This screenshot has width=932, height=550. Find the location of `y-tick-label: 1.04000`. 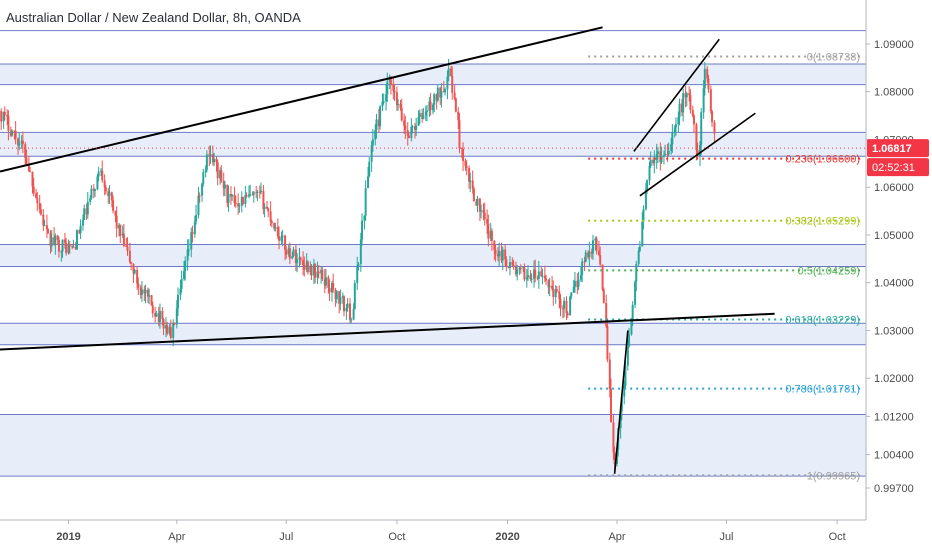

y-tick-label: 1.04000 is located at coordinates (894, 284).